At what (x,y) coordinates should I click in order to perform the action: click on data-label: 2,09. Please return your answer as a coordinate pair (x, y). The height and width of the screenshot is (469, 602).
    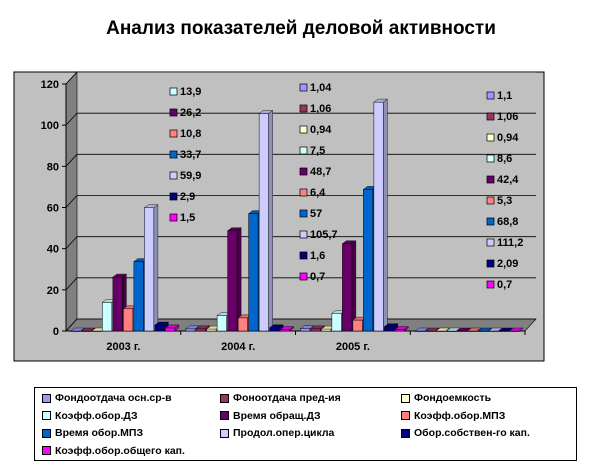
    Looking at the image, I should click on (502, 264).